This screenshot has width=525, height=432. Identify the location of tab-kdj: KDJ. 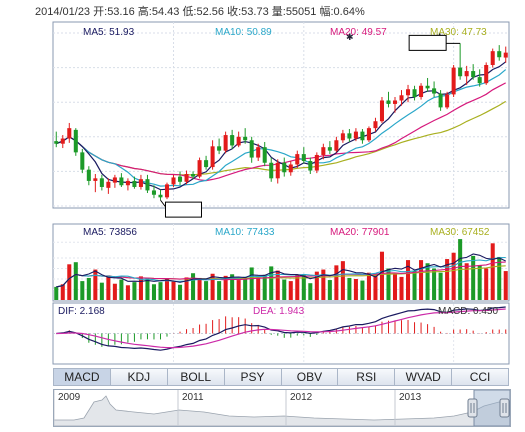
(139, 377).